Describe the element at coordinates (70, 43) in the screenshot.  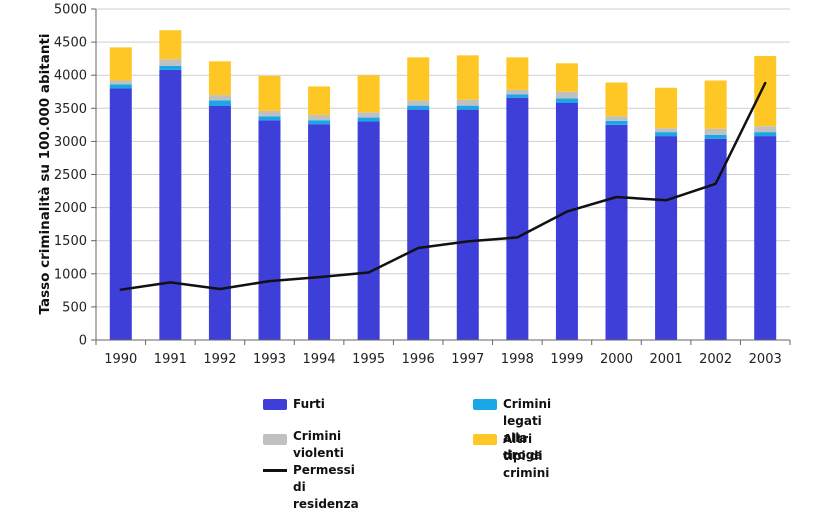
I see `y-tick-label: 4500` at that location.